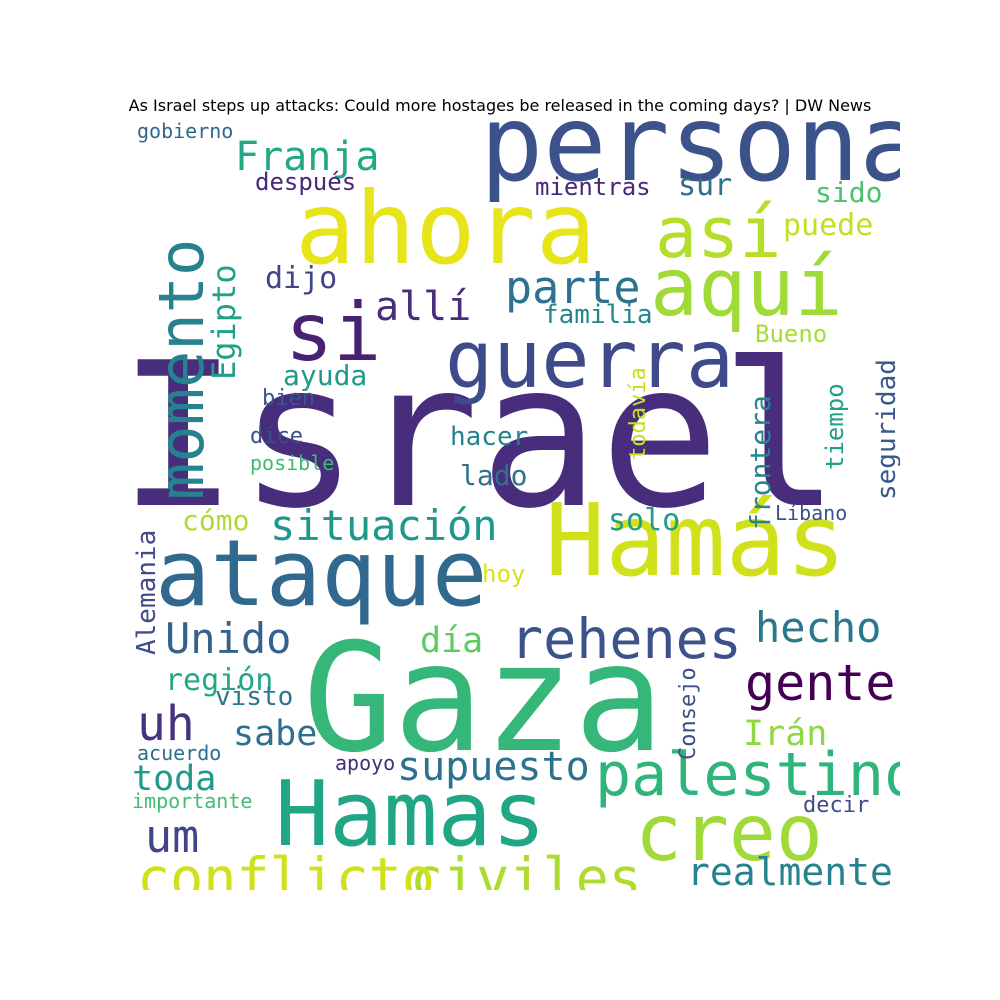  I want to click on cloud-word: sabe, so click(275, 734).